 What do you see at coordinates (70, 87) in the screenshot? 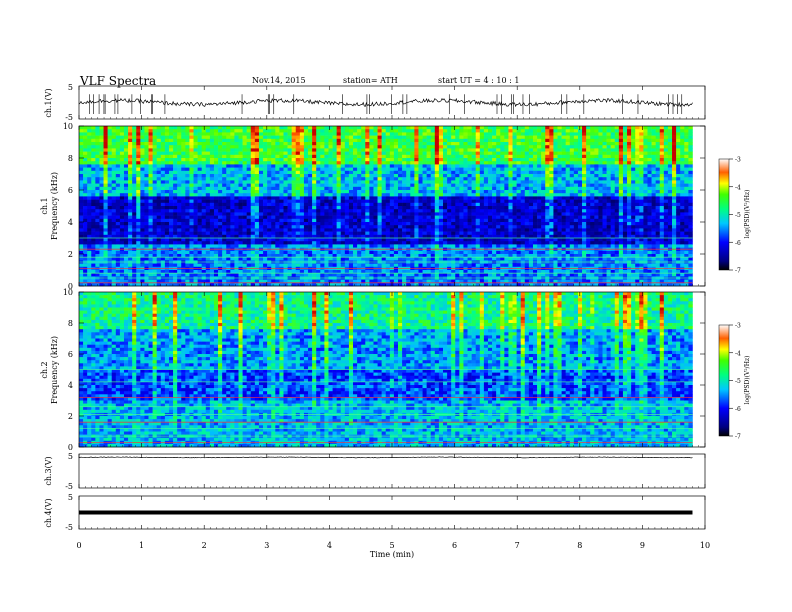
I see `ch1-voltage-ytick-top: 5` at bounding box center [70, 87].